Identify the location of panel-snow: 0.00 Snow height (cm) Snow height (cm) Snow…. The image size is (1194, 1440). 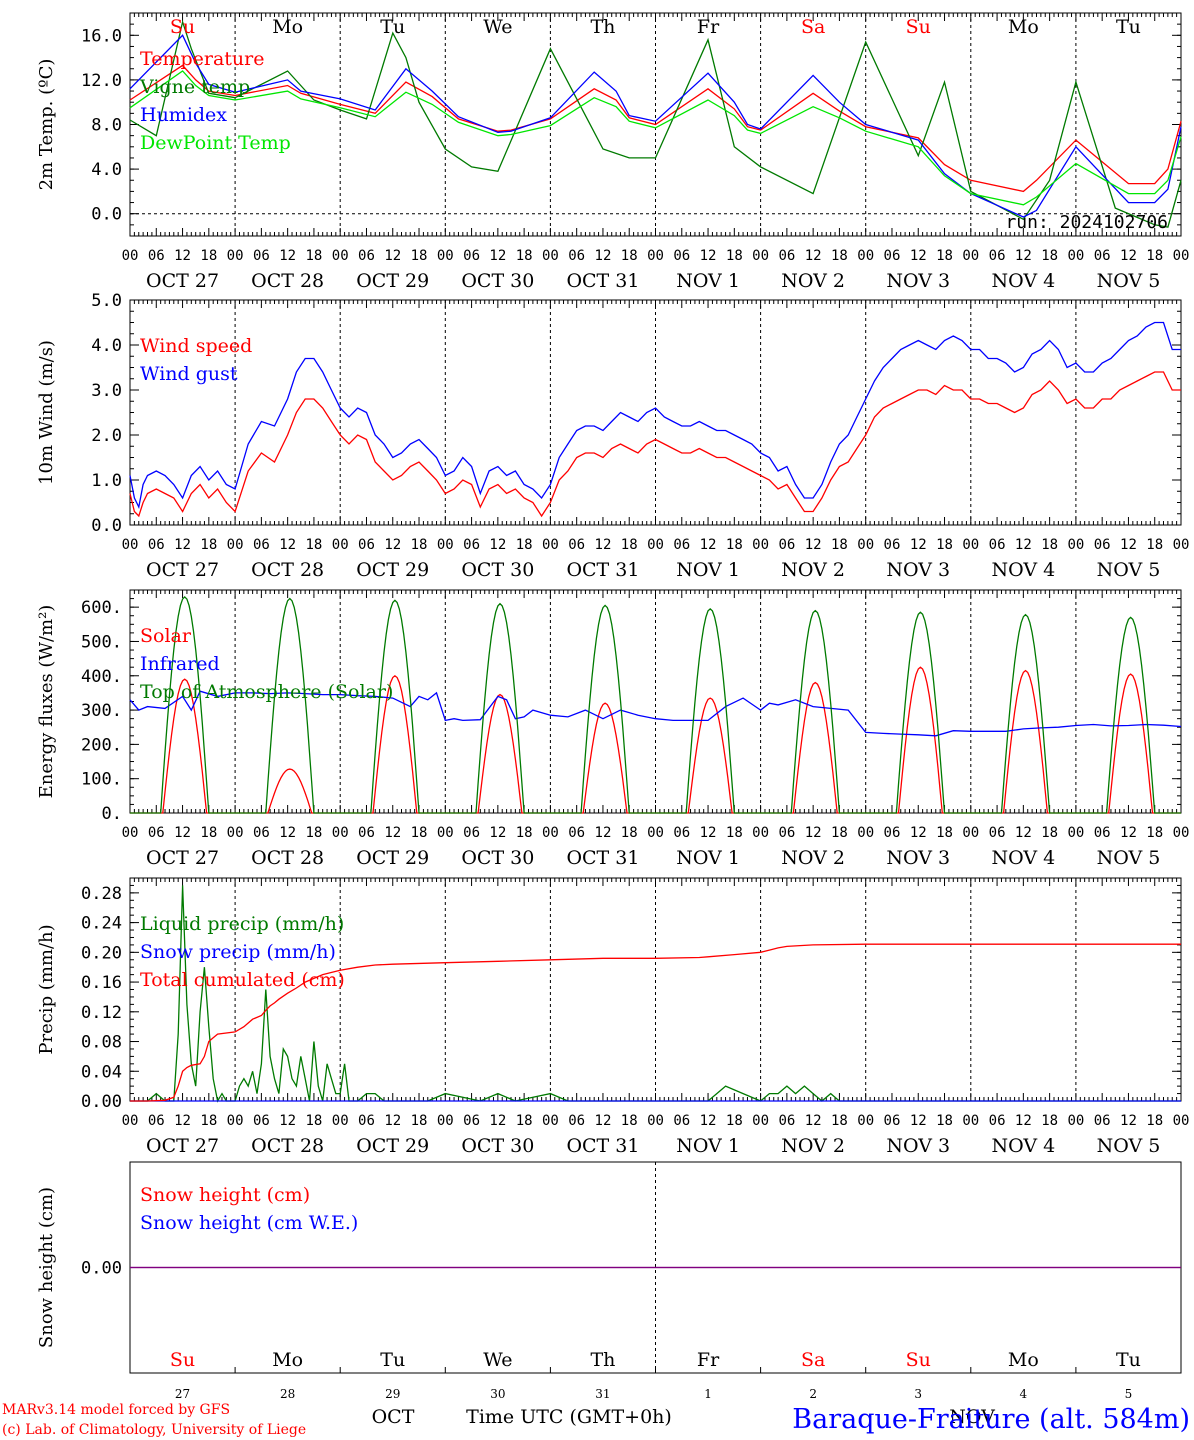
(609, 1267).